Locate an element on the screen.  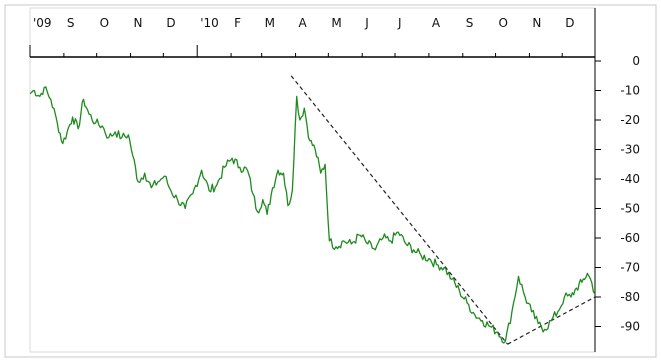
y-tick-label: -60 is located at coordinates (630, 238).